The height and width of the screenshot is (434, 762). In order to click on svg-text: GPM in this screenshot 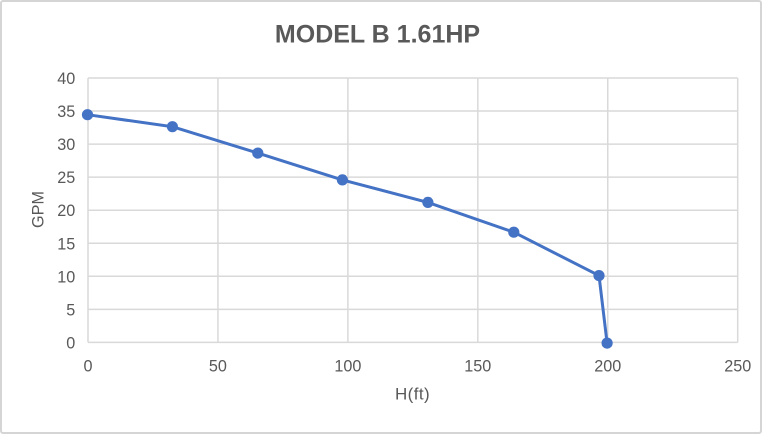, I will do `click(38, 209)`.